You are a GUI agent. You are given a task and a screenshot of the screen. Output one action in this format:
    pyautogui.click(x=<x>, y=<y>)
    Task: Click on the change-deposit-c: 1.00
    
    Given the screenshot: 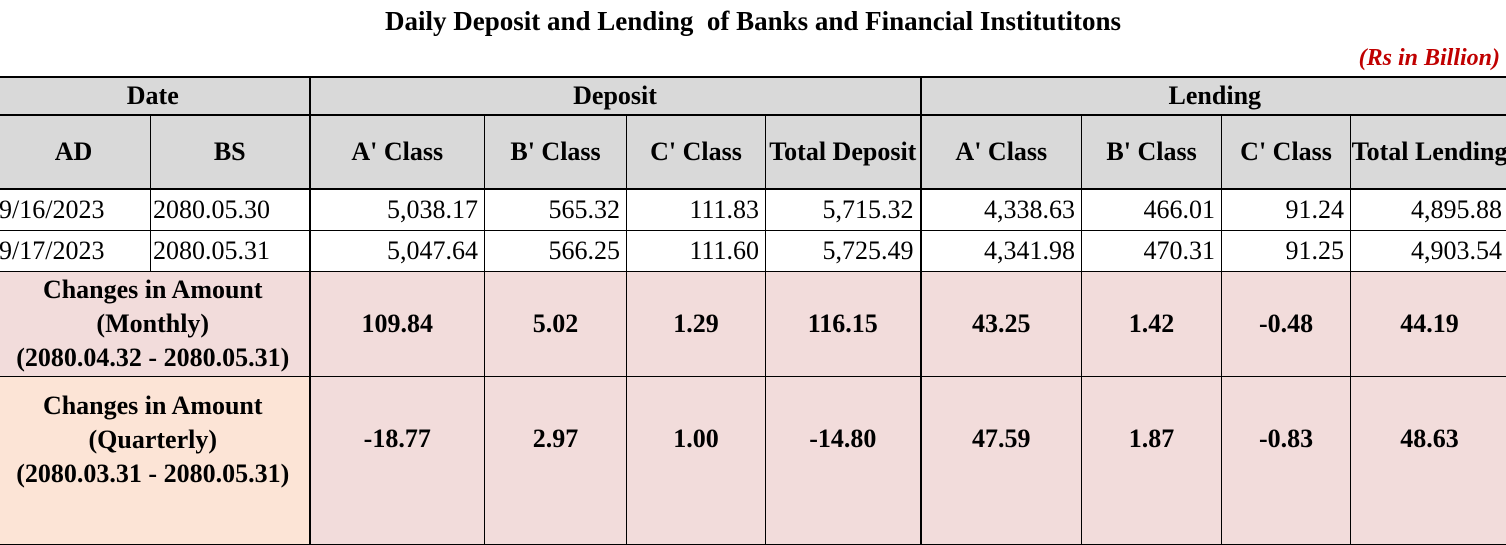 What is the action you would take?
    pyautogui.click(x=696, y=460)
    